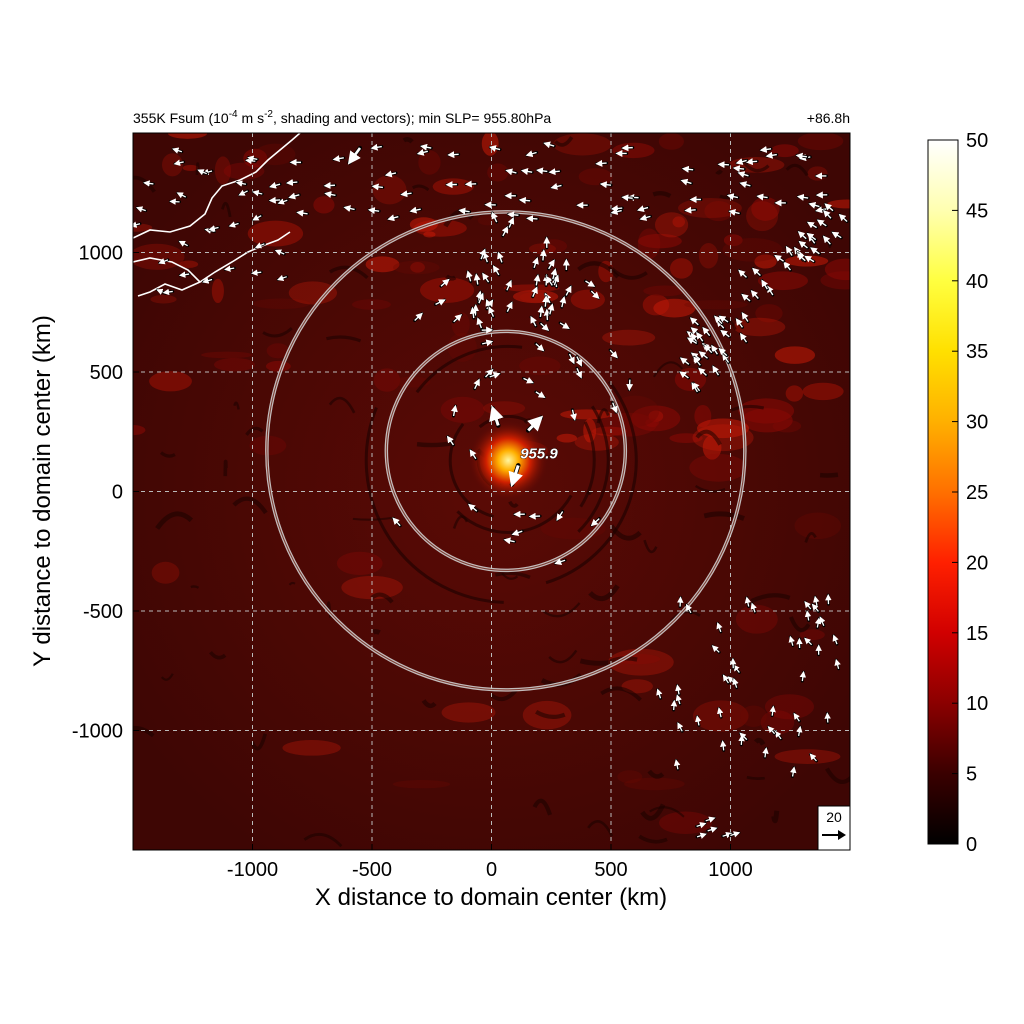  What do you see at coordinates (977, 563) in the screenshot?
I see `colorbar-tick-label: 20` at bounding box center [977, 563].